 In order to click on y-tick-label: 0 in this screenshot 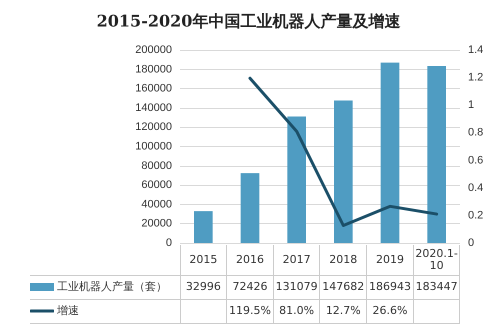, I will do `click(169, 243)`.